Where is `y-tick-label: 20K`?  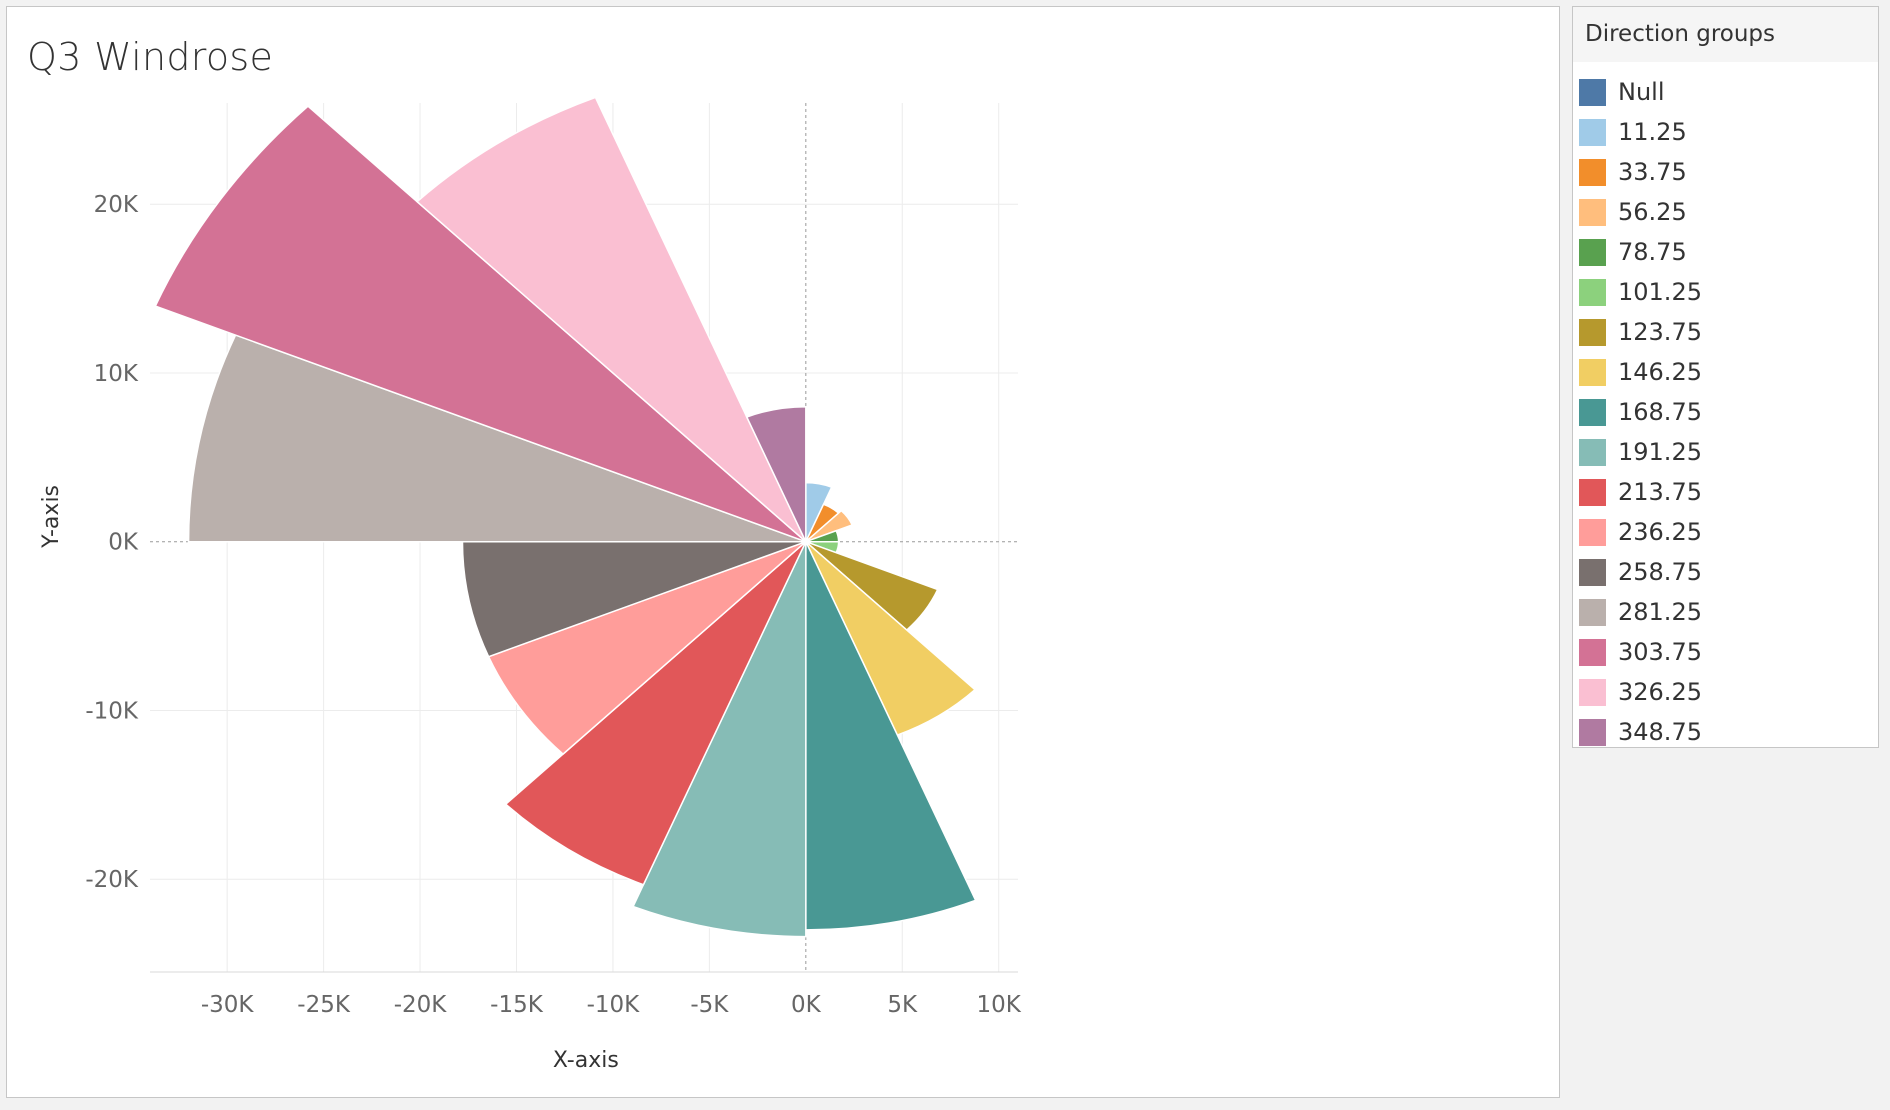
y-tick-label: 20K is located at coordinates (116, 205).